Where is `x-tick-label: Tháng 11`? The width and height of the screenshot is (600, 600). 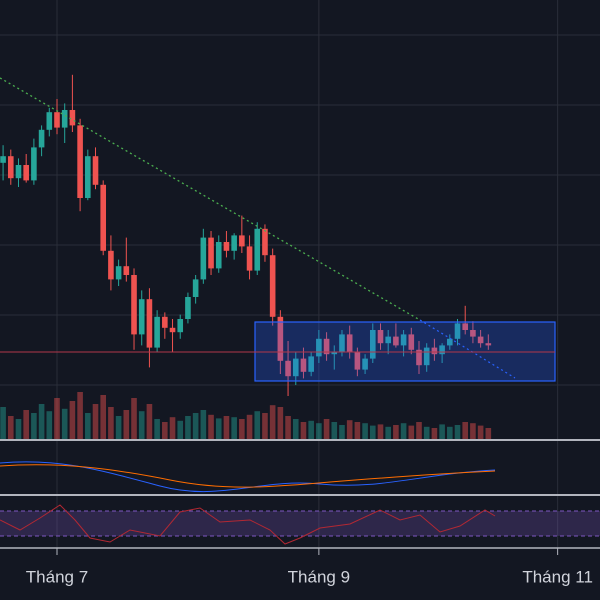
x-tick-label: Tháng 11 is located at coordinates (557, 576).